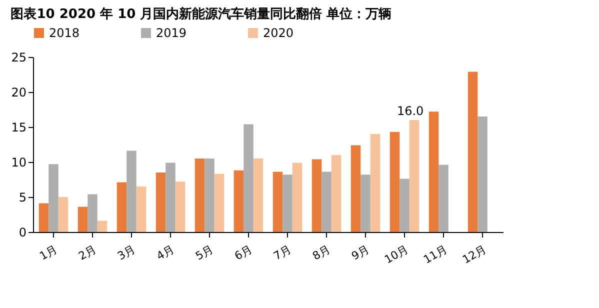 The image size is (599, 308). I want to click on annotation: 16.0, so click(410, 111).